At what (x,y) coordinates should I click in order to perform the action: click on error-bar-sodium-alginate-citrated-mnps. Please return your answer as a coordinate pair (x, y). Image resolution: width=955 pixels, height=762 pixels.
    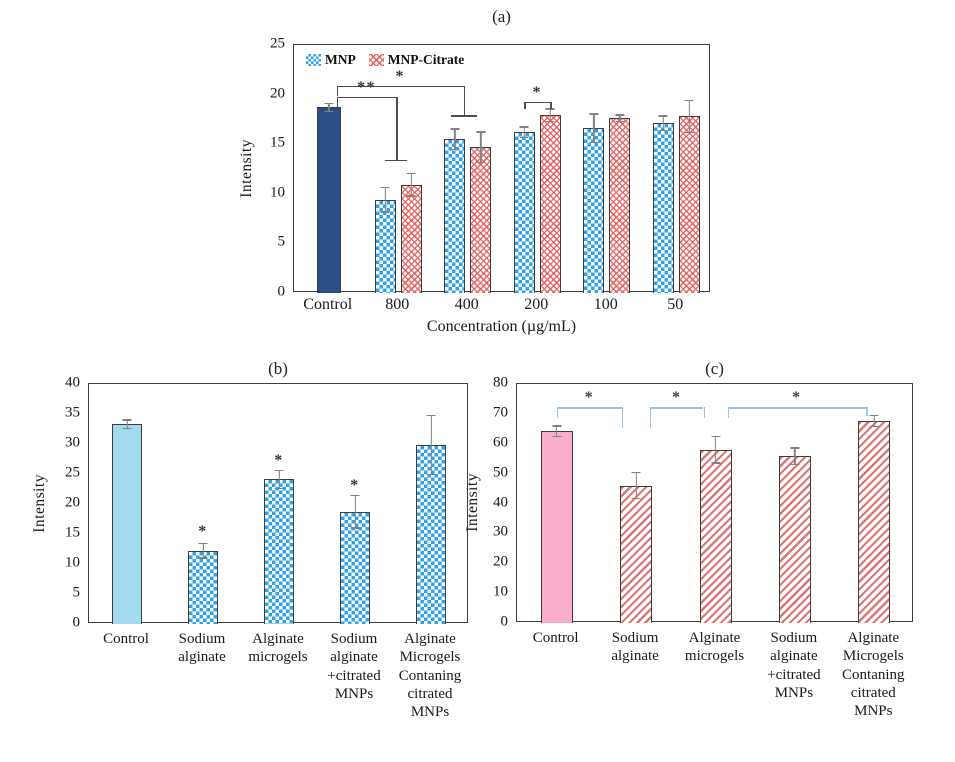
    Looking at the image, I should click on (355, 512).